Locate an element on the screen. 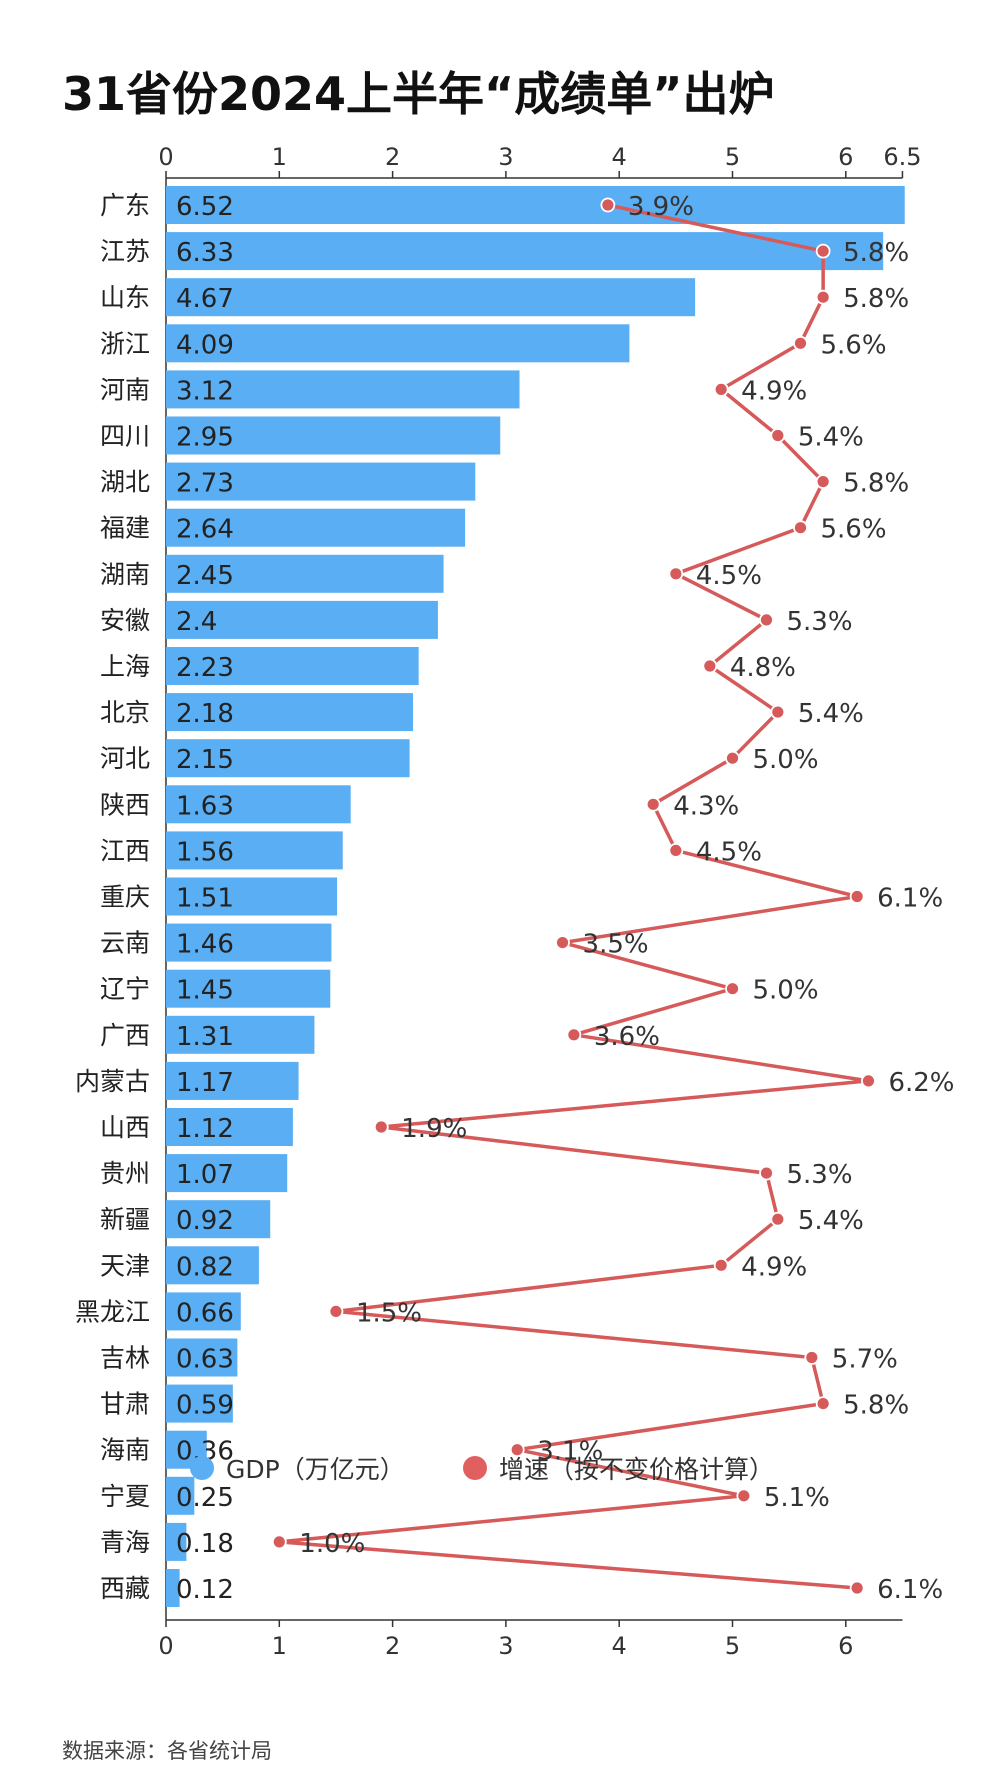 The image size is (1000, 1777). bar-value-label: 2.15 is located at coordinates (205, 760).